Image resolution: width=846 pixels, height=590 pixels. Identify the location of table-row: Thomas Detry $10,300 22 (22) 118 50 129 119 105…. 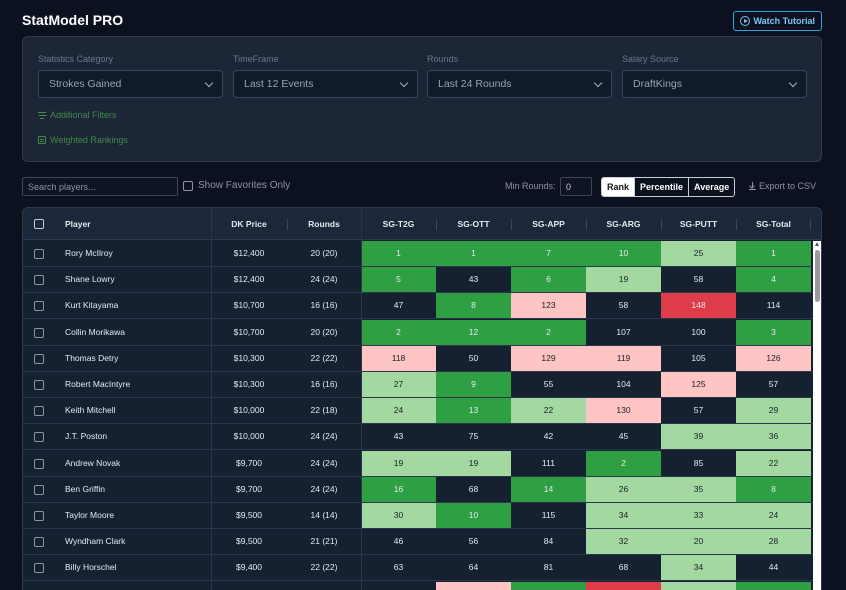
(418, 358).